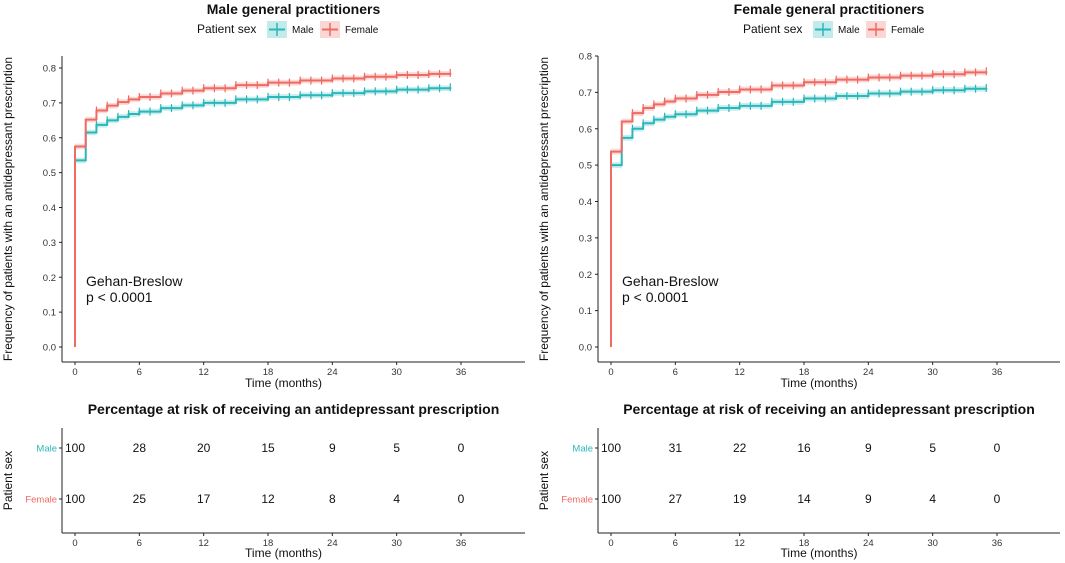  What do you see at coordinates (829, 9) in the screenshot?
I see `chart-title: Female general practitioners` at bounding box center [829, 9].